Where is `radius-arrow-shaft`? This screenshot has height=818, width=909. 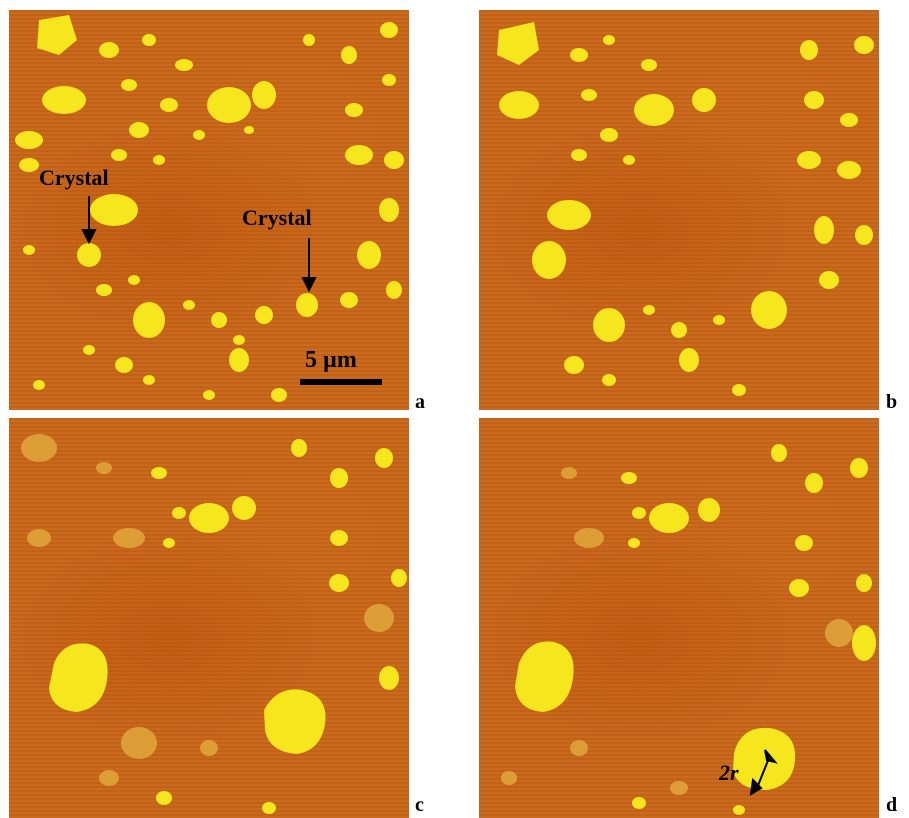 radius-arrow-shaft is located at coordinates (763, 773).